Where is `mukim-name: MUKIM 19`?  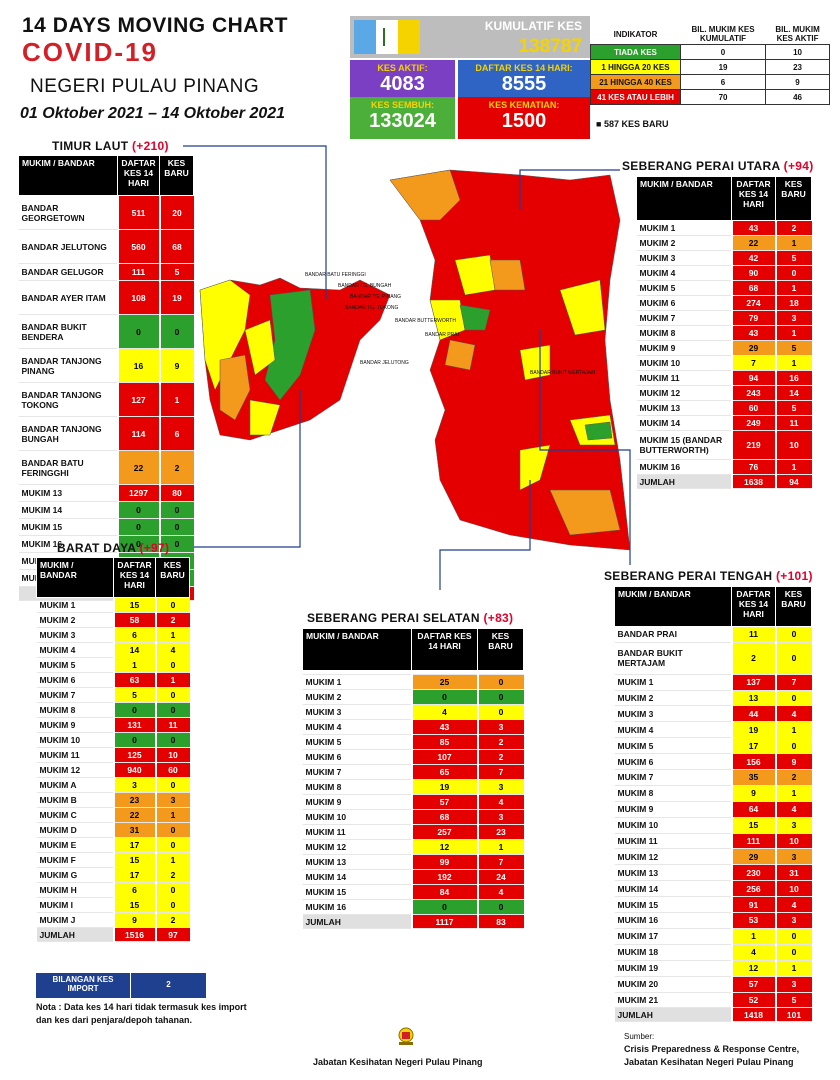 mukim-name: MUKIM 19 is located at coordinates (673, 968).